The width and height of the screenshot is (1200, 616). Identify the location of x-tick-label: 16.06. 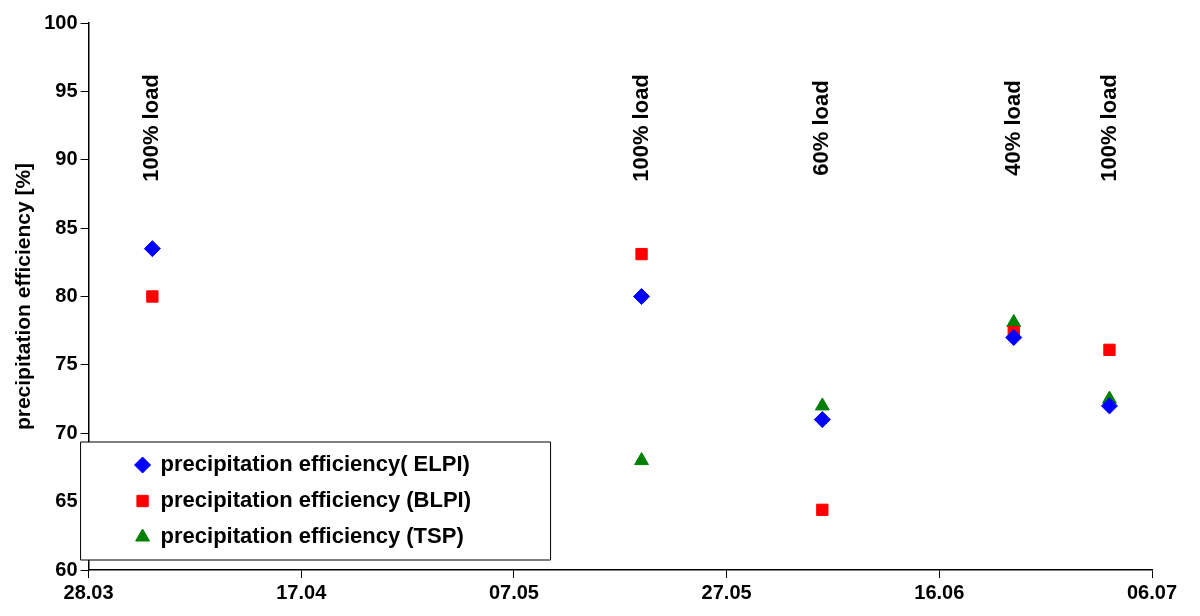
(939, 591).